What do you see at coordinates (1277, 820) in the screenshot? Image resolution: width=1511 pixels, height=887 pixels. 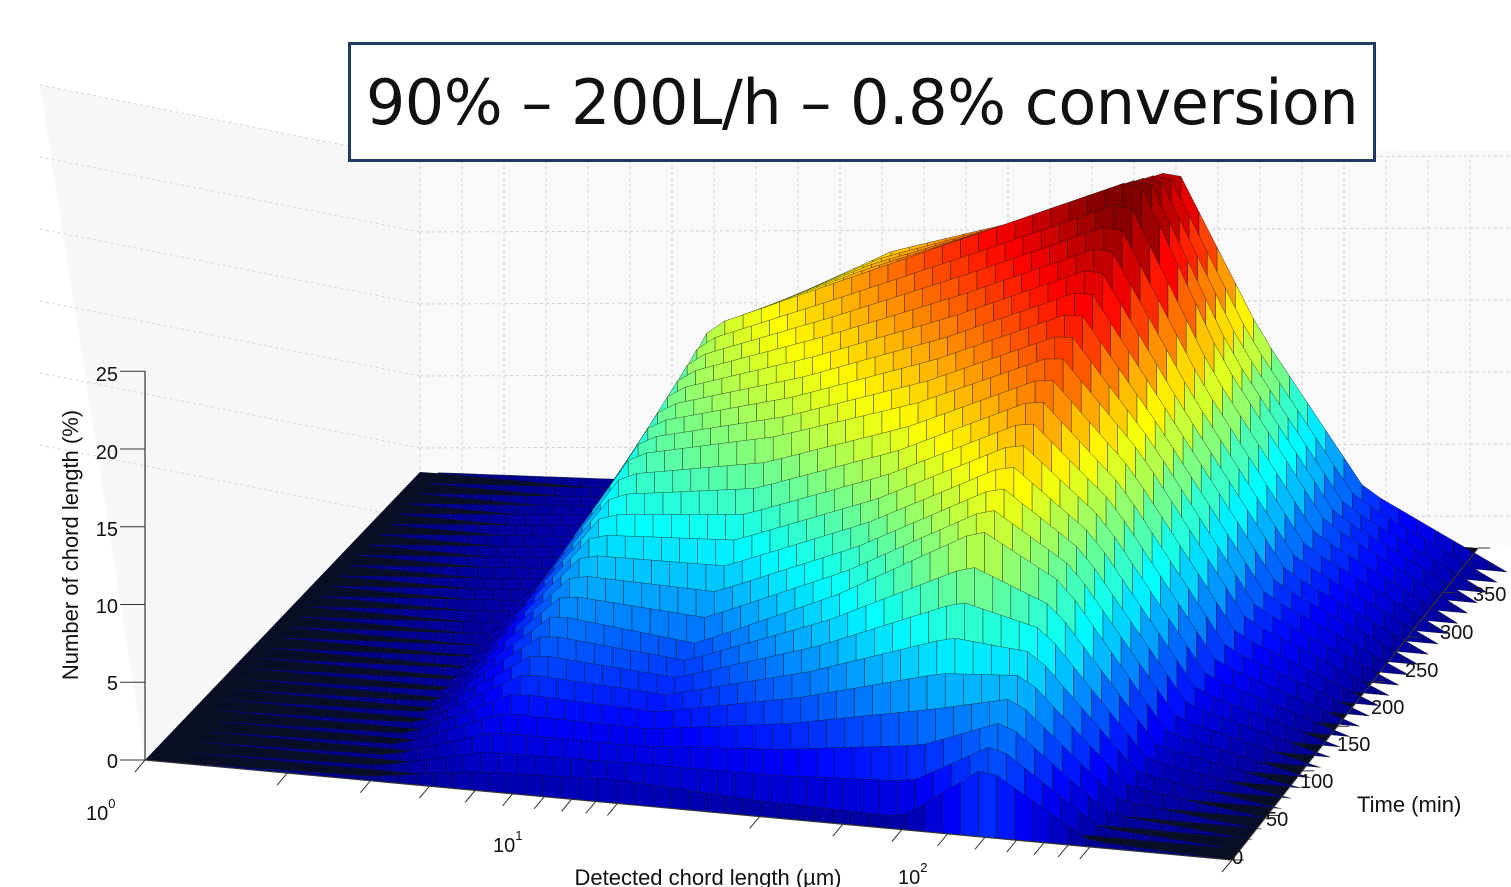 I see `y-tick-label: 50` at bounding box center [1277, 820].